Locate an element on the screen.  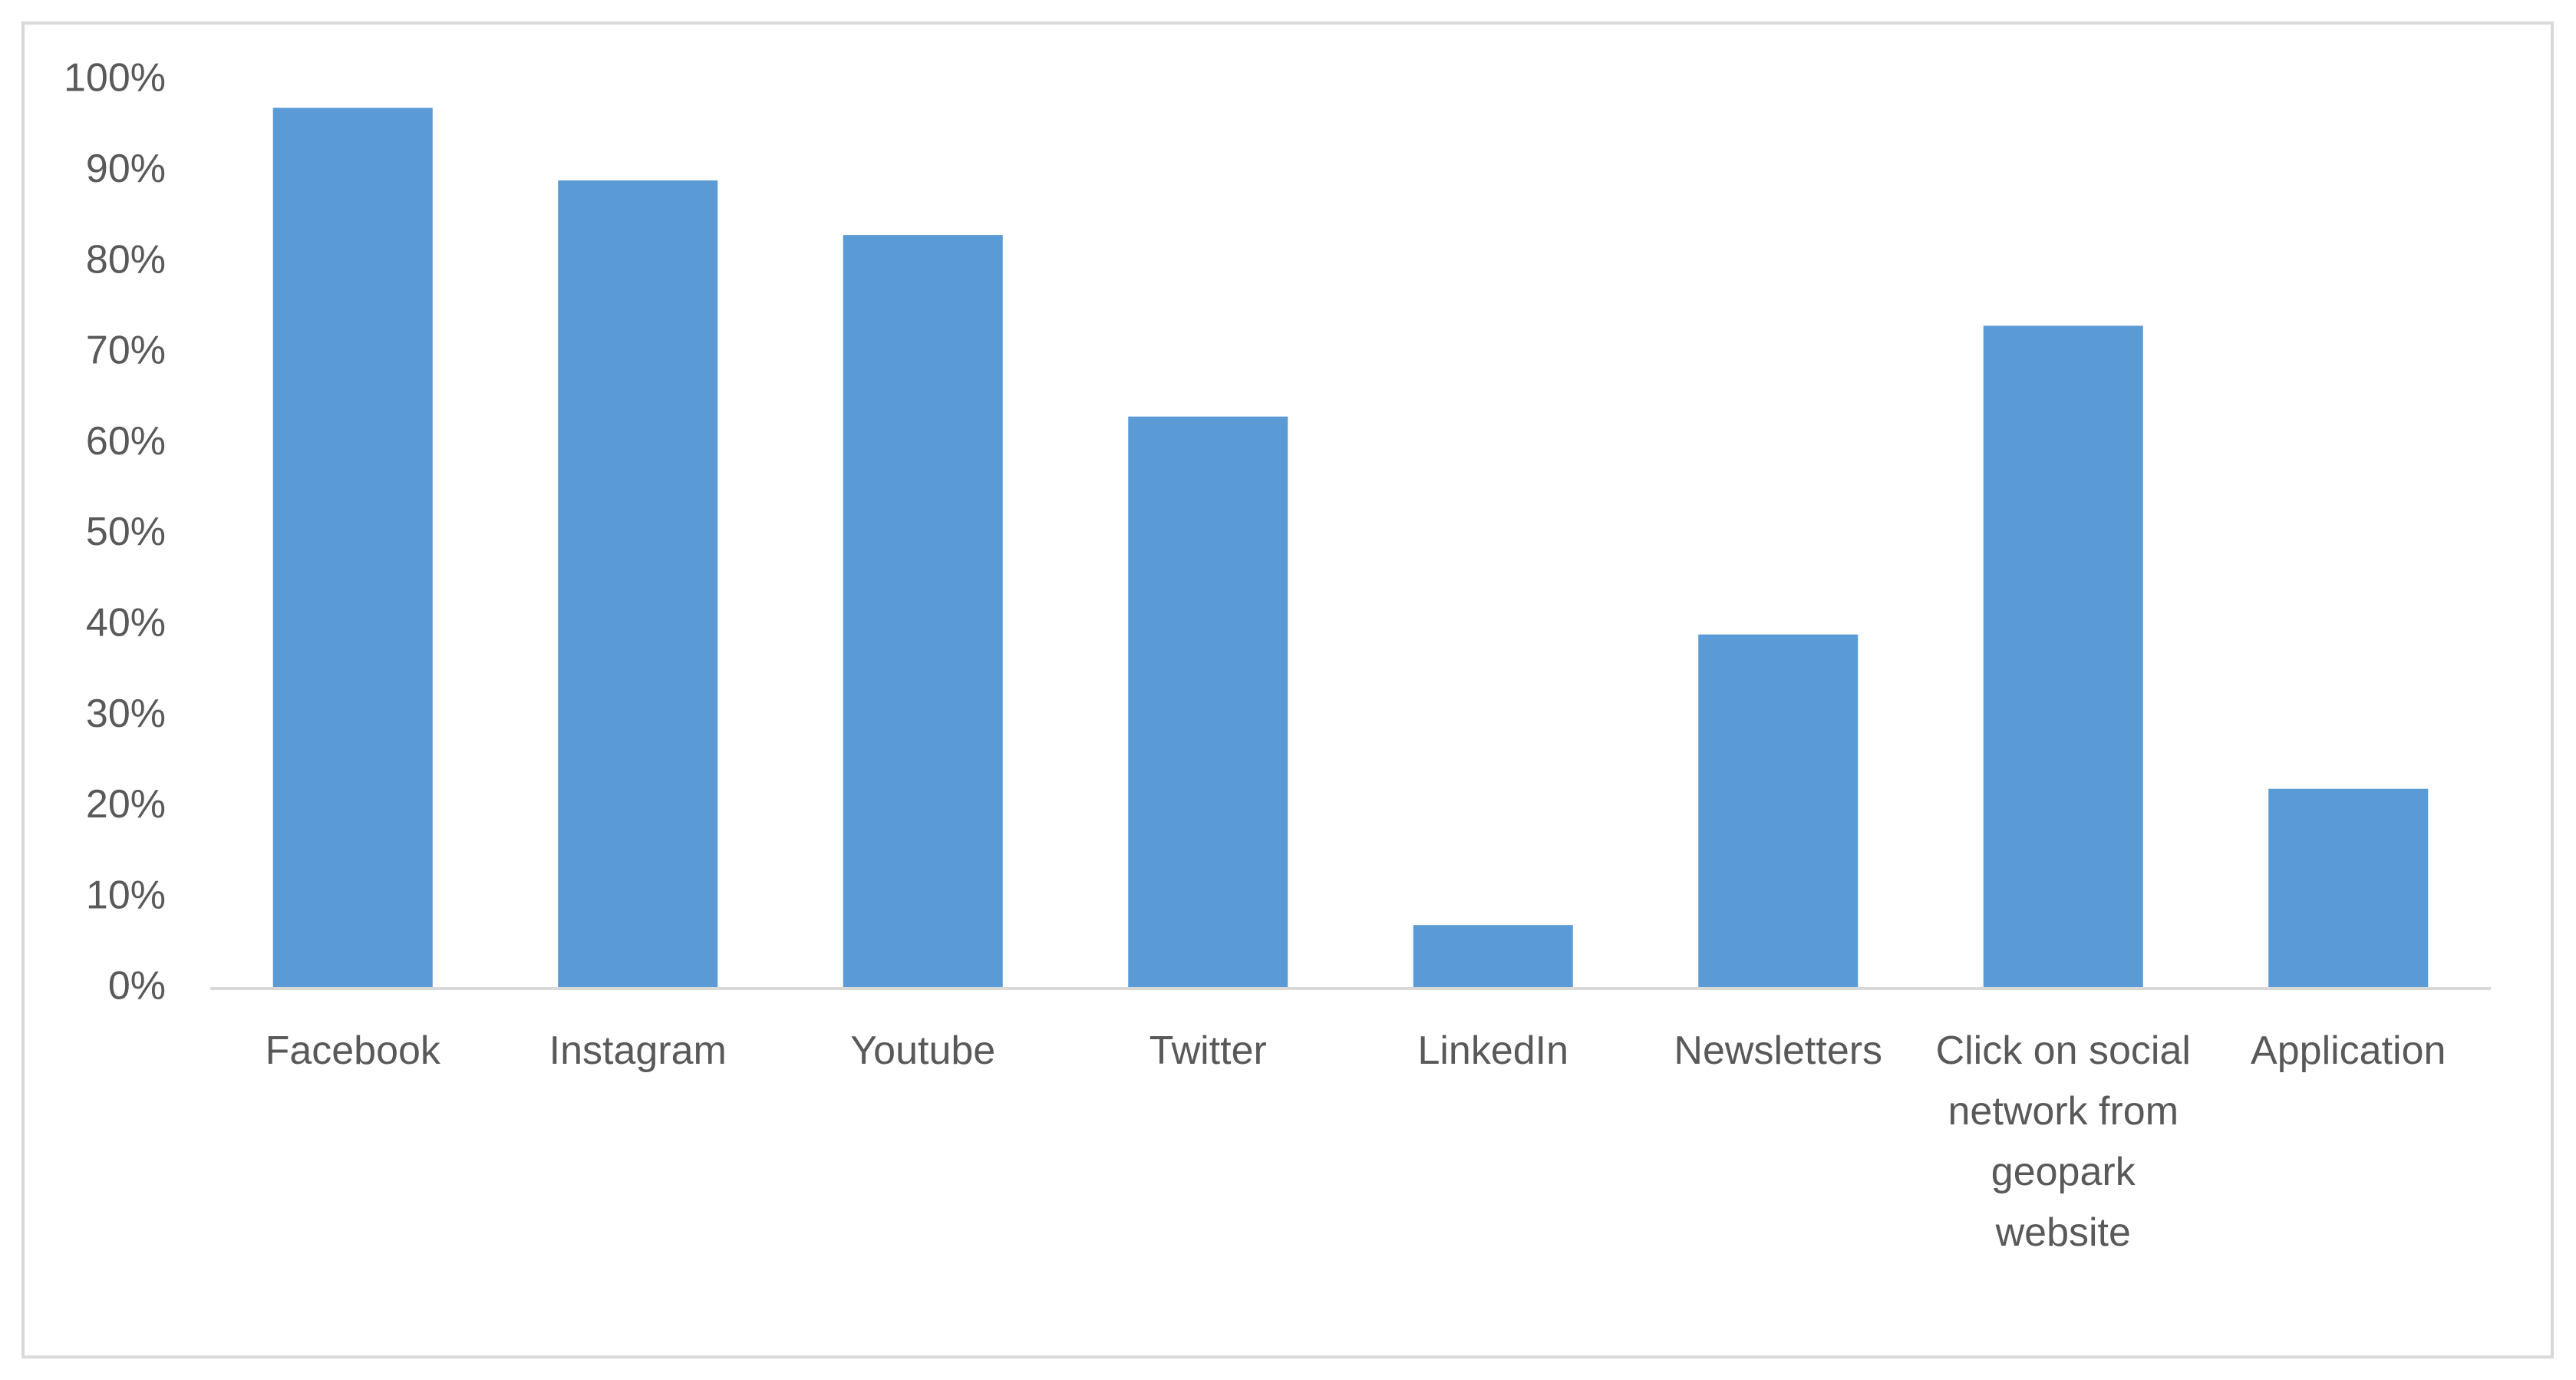
y-tick-label: 70% is located at coordinates (126, 351).